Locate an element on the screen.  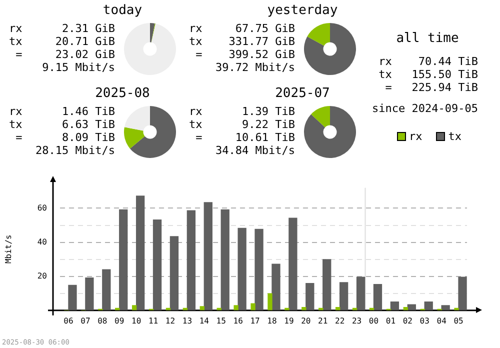
x-tick-label: 19 is located at coordinates (289, 321).